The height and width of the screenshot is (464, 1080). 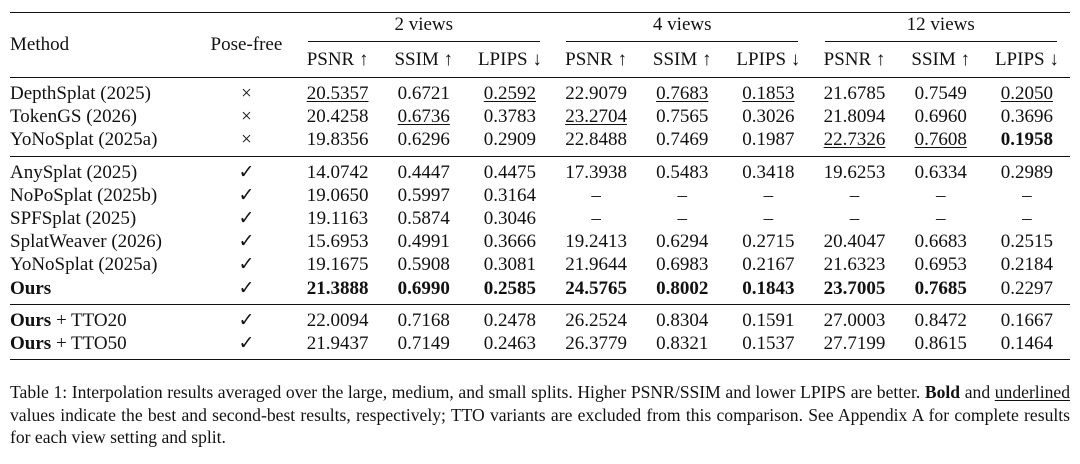 What do you see at coordinates (89, 320) in the screenshot?
I see `method-suffix: + TTO20` at bounding box center [89, 320].